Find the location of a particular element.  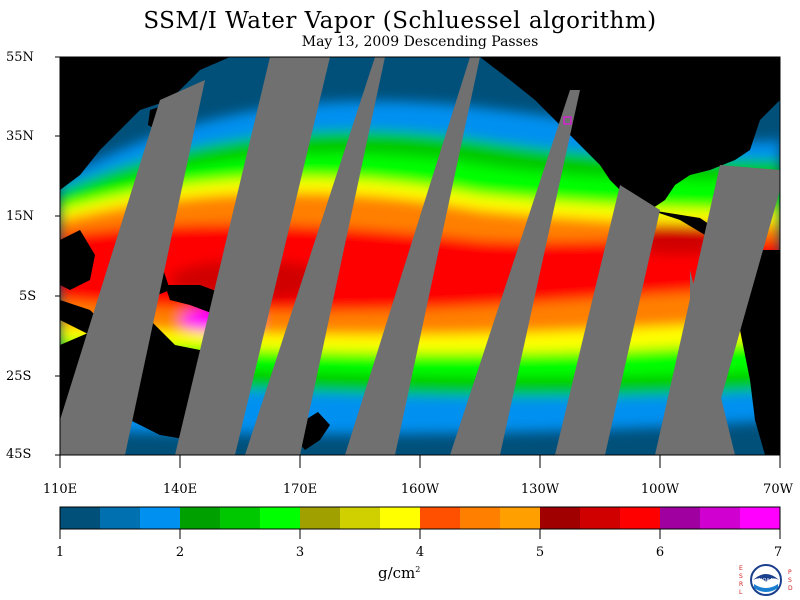

lon-label-70w: 70W is located at coordinates (778, 489).